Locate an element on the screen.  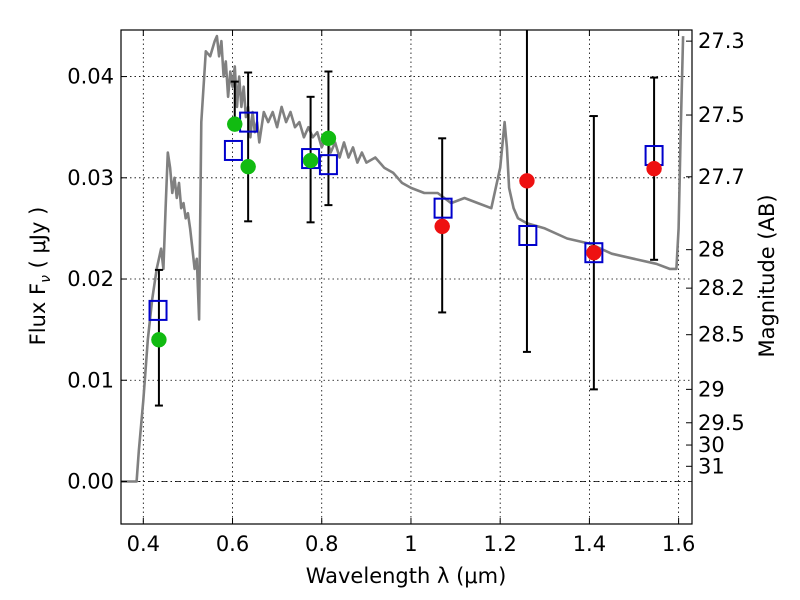
magnitude-tick-label: 29.5 is located at coordinates (721, 423).